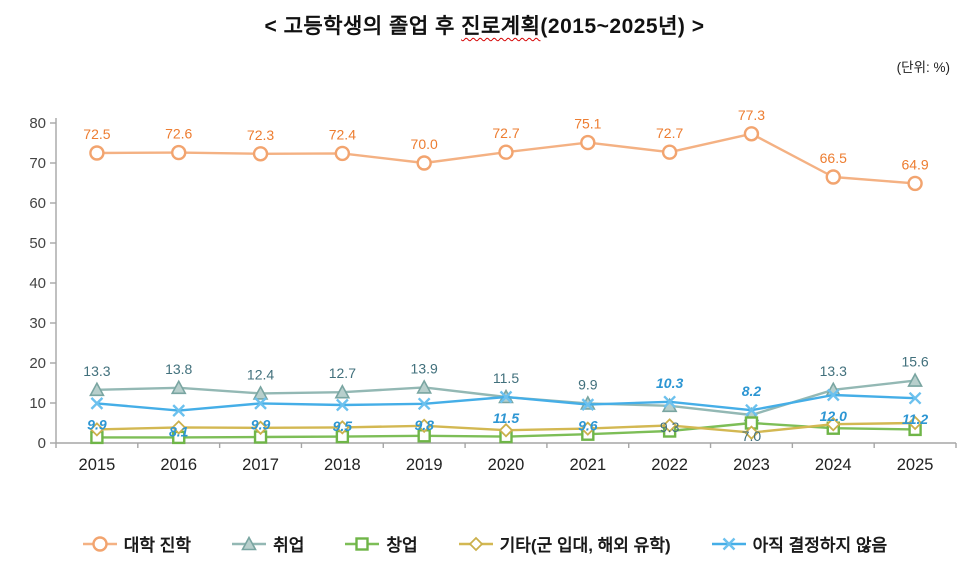 Image resolution: width=969 pixels, height=573 pixels. I want to click on legend-item-univ: 대학 진학, so click(136, 543).